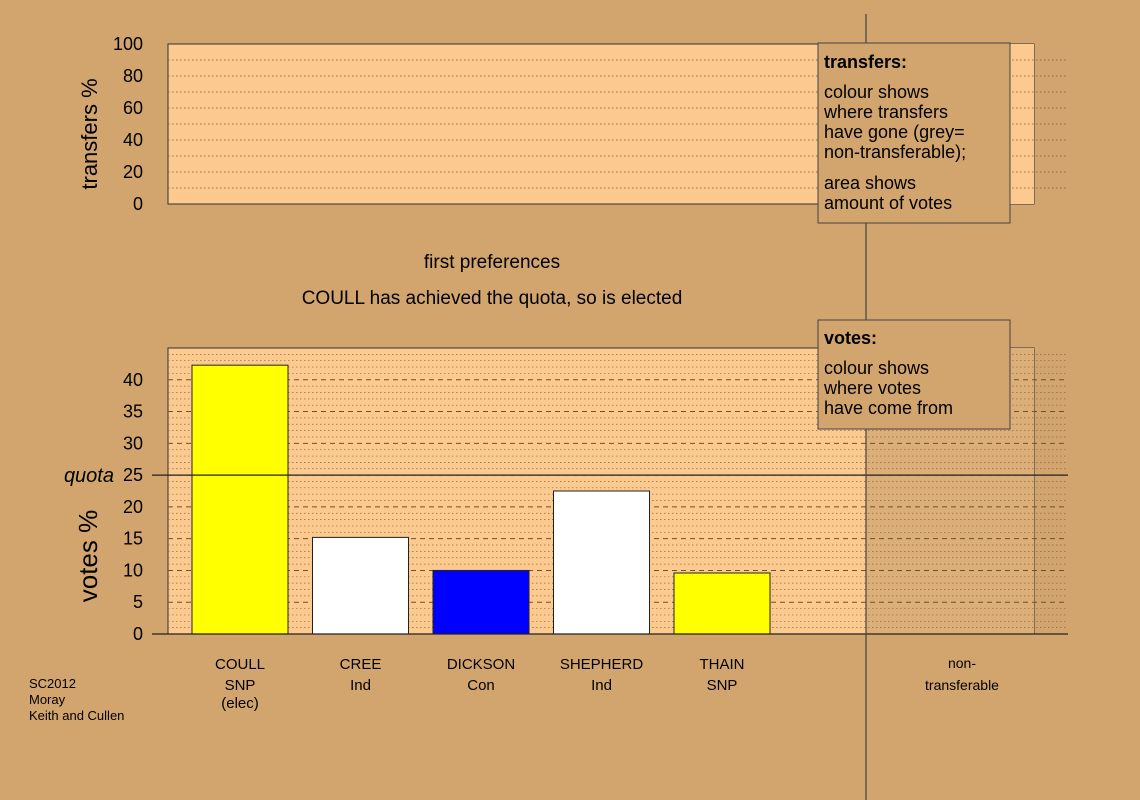 The image size is (1140, 800). Describe the element at coordinates (133, 140) in the screenshot. I see `transfers-y-tick-2: 40` at that location.